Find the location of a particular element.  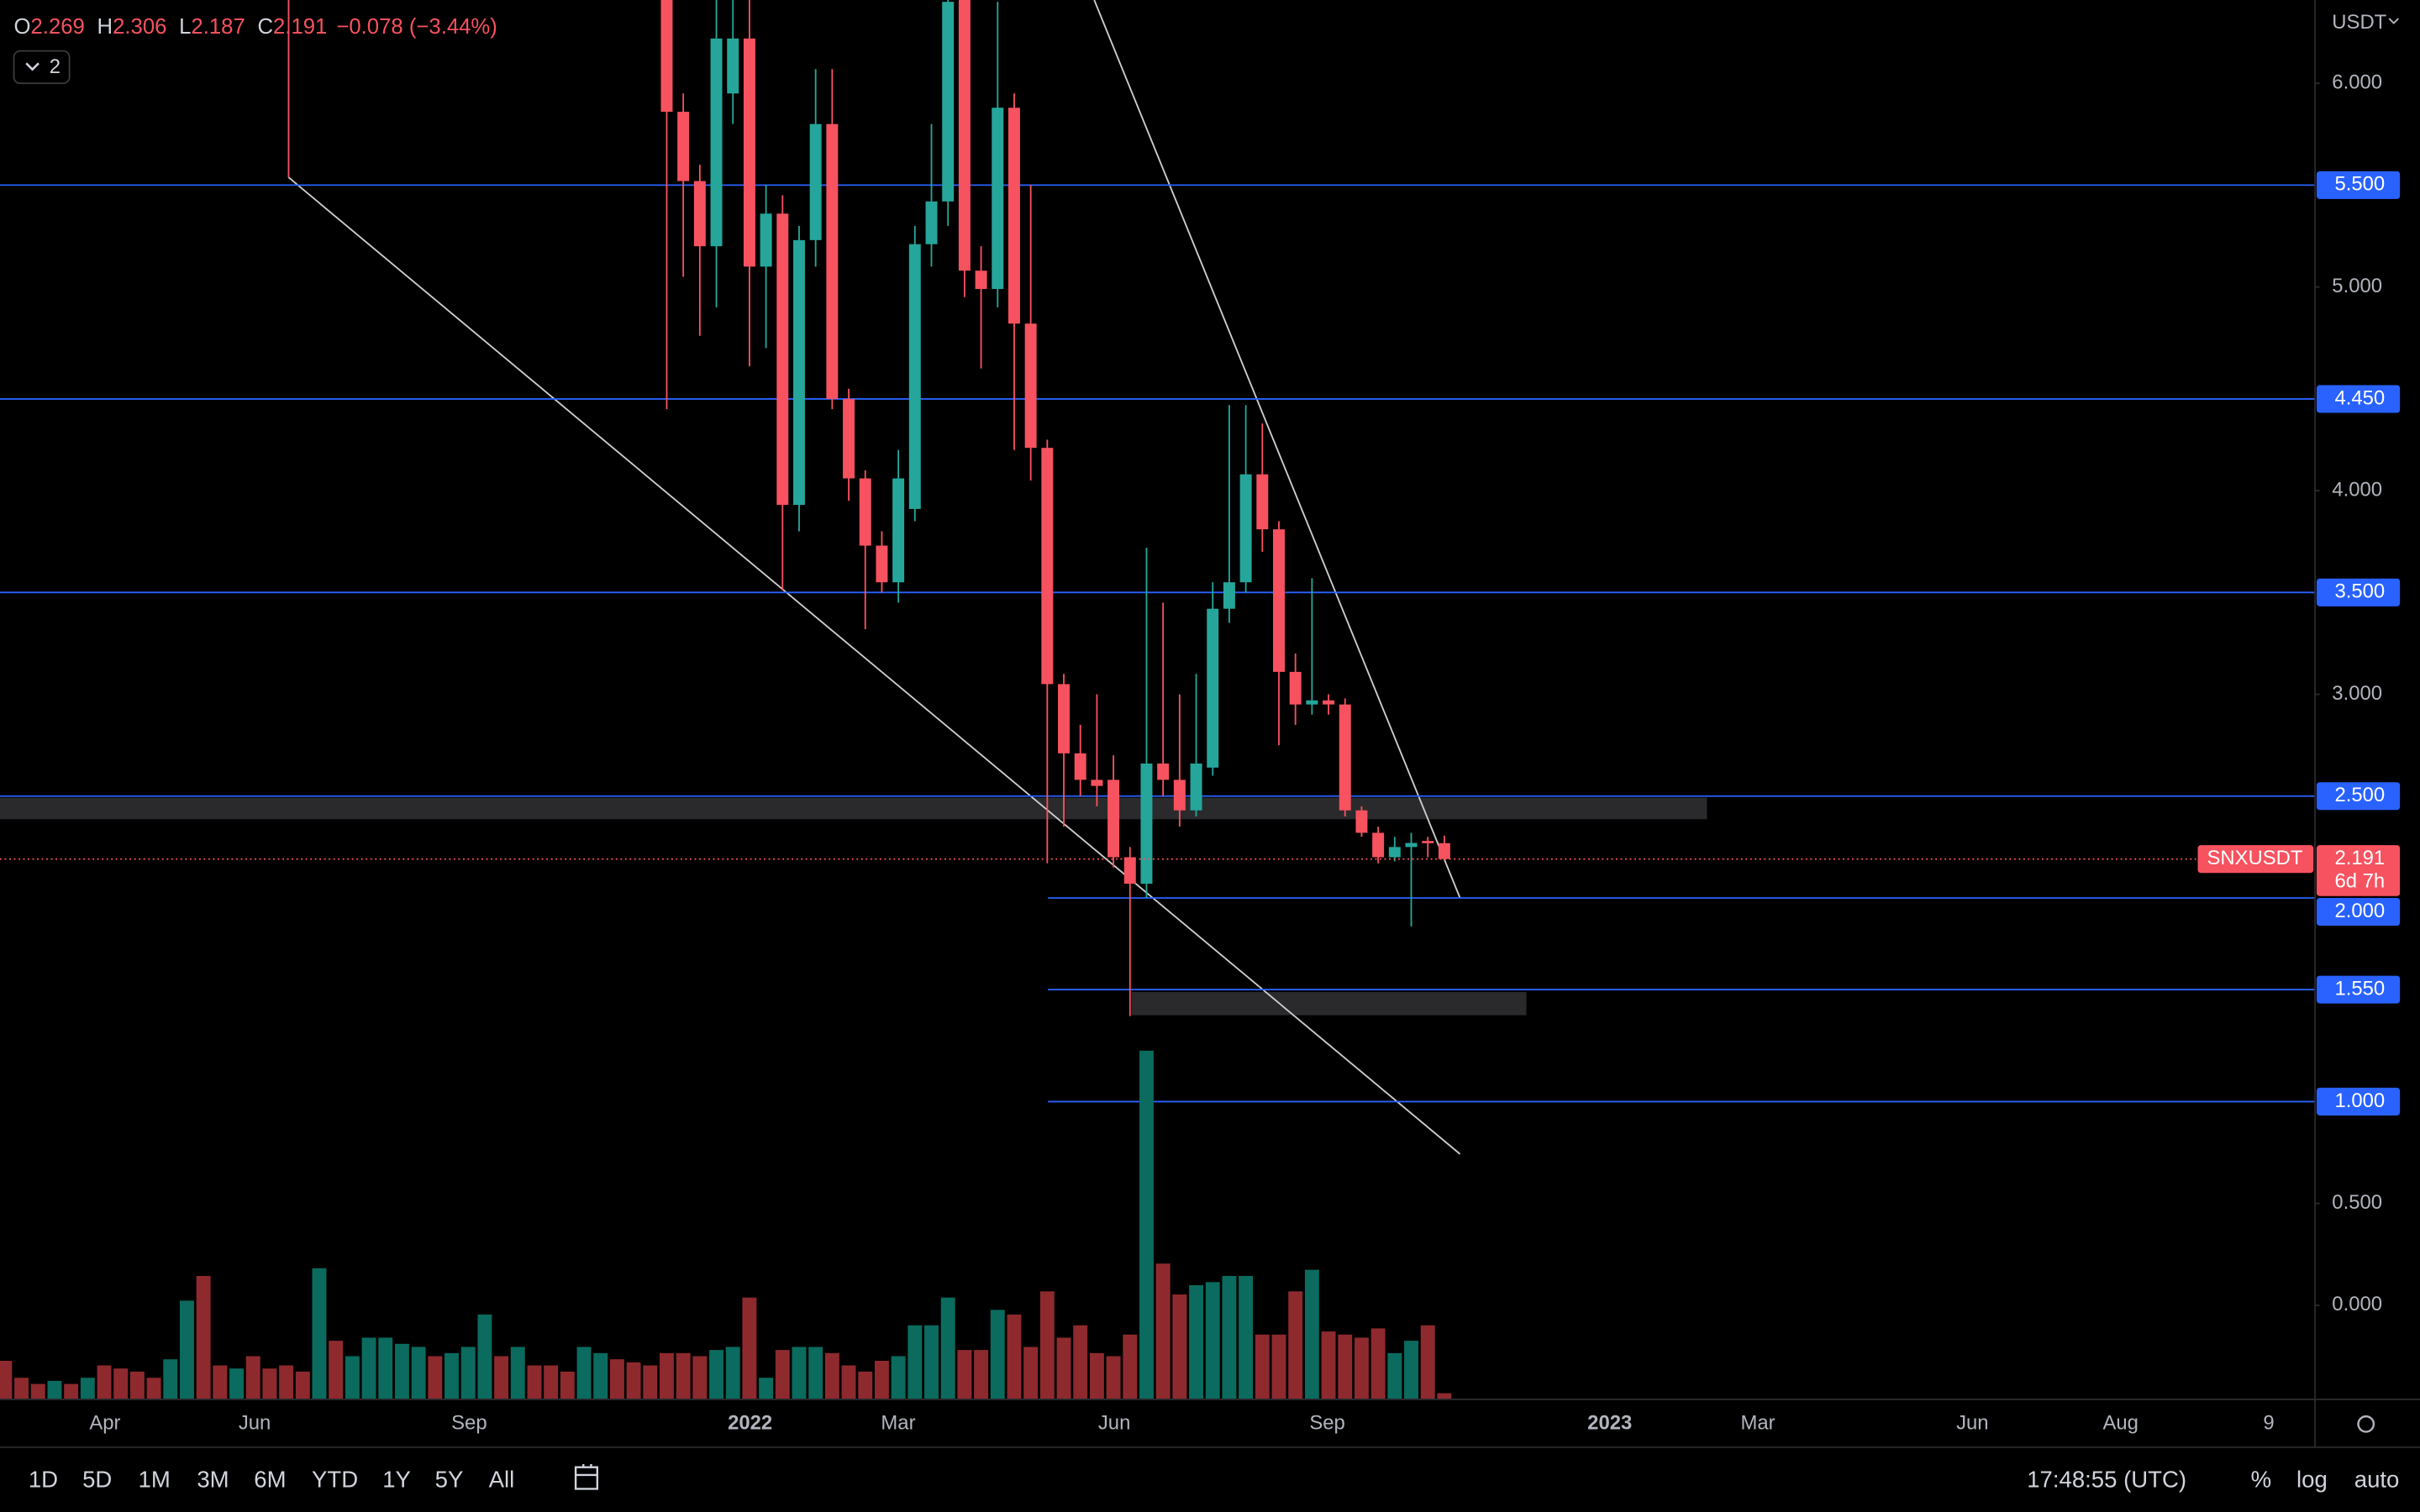

zone is located at coordinates (854, 808).